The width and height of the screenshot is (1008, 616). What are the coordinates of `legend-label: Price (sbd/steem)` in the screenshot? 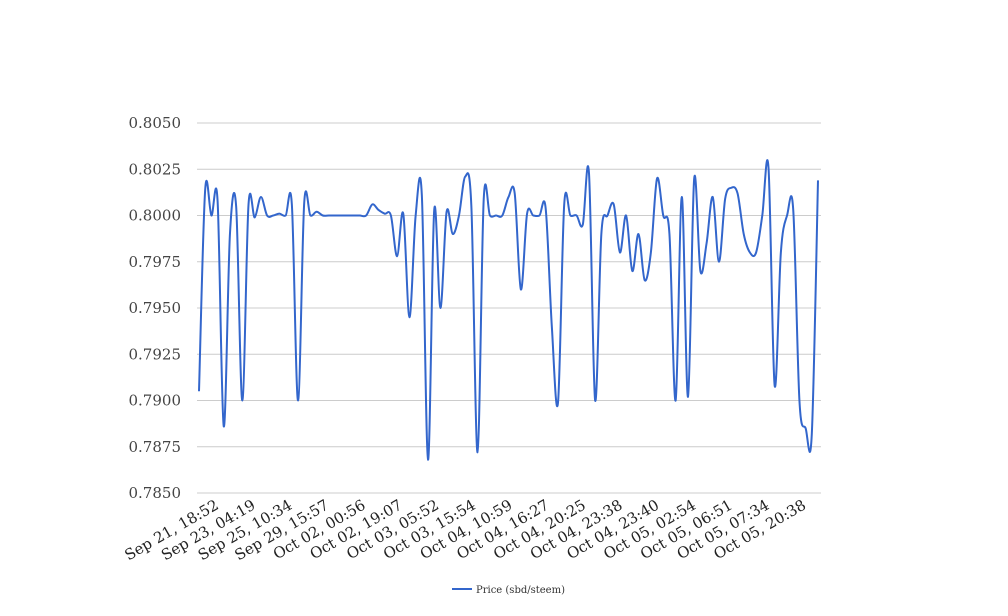 It's located at (520, 590).